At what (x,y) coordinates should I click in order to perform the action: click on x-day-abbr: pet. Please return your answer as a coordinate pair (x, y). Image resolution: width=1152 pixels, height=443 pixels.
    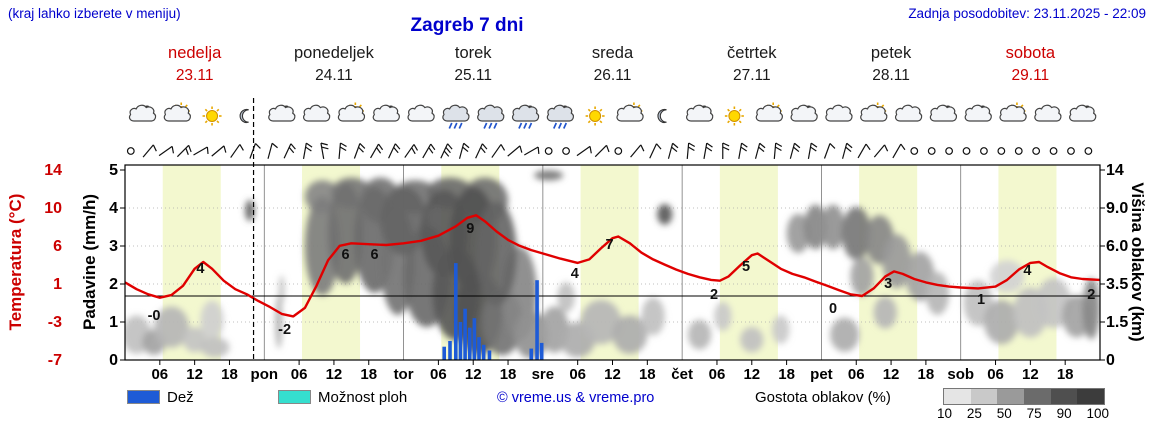
    Looking at the image, I should click on (821, 374).